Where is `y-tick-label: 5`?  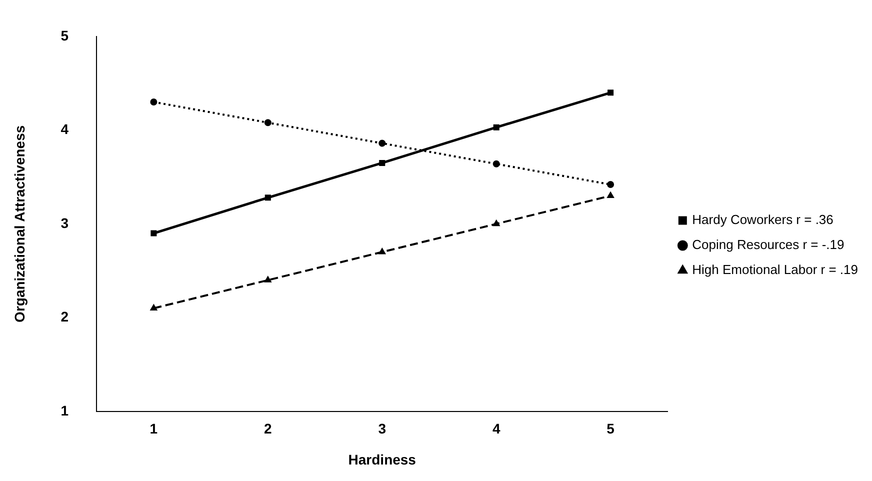
y-tick-label: 5 is located at coordinates (64, 35).